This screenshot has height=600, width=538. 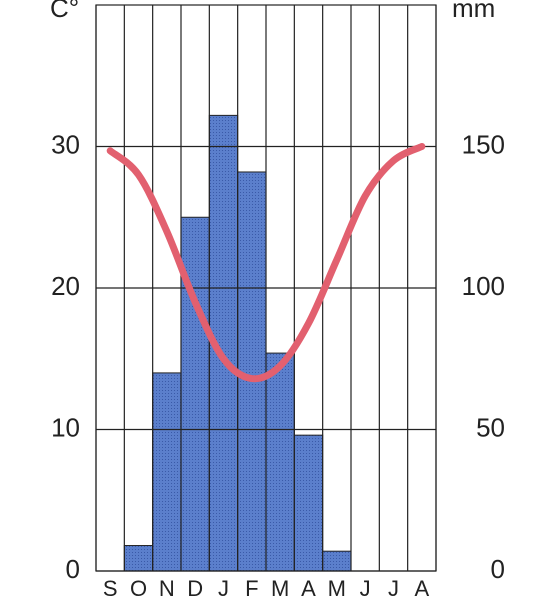 I want to click on x-tick-label: F, so click(x=251, y=588).